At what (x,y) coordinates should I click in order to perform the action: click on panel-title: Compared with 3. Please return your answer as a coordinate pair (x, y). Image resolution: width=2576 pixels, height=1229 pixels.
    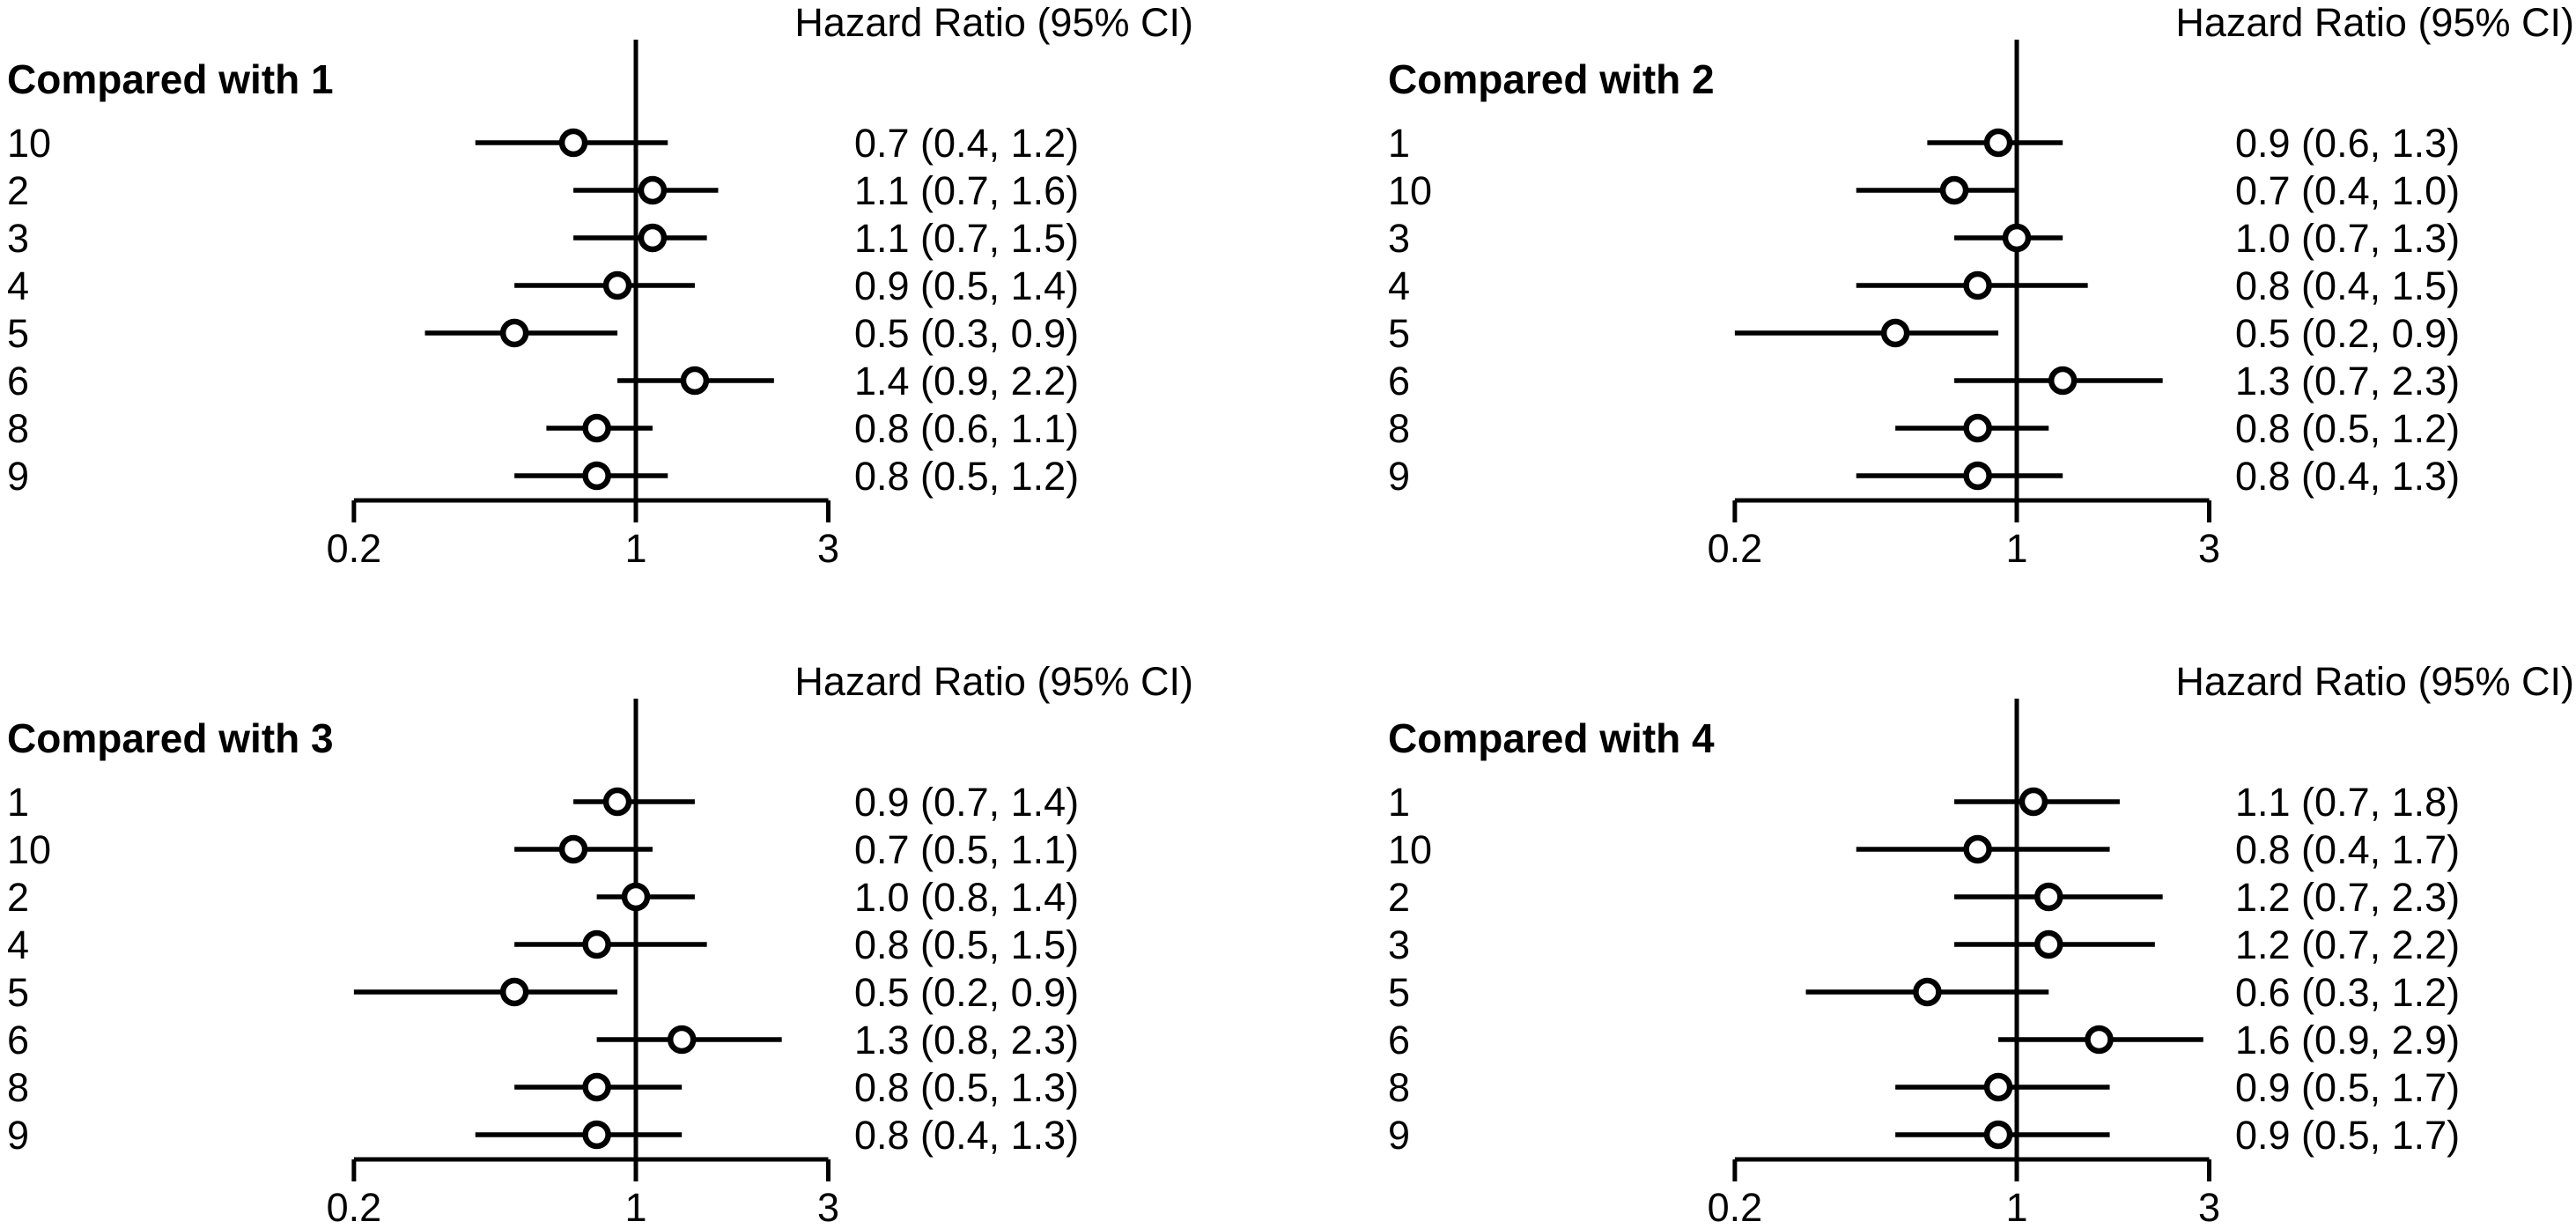
    Looking at the image, I should click on (170, 738).